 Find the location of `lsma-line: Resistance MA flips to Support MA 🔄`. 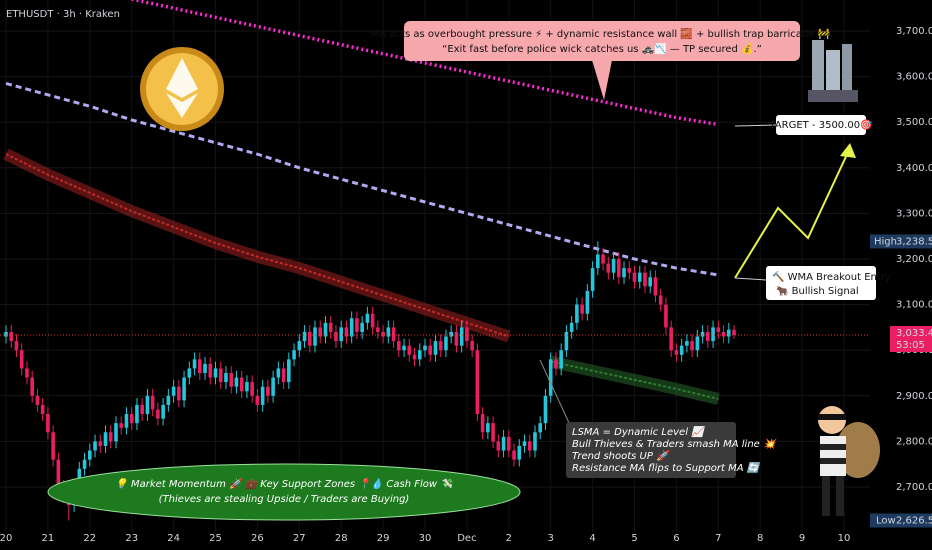

lsma-line: Resistance MA flips to Support MA 🔄 is located at coordinates (667, 467).